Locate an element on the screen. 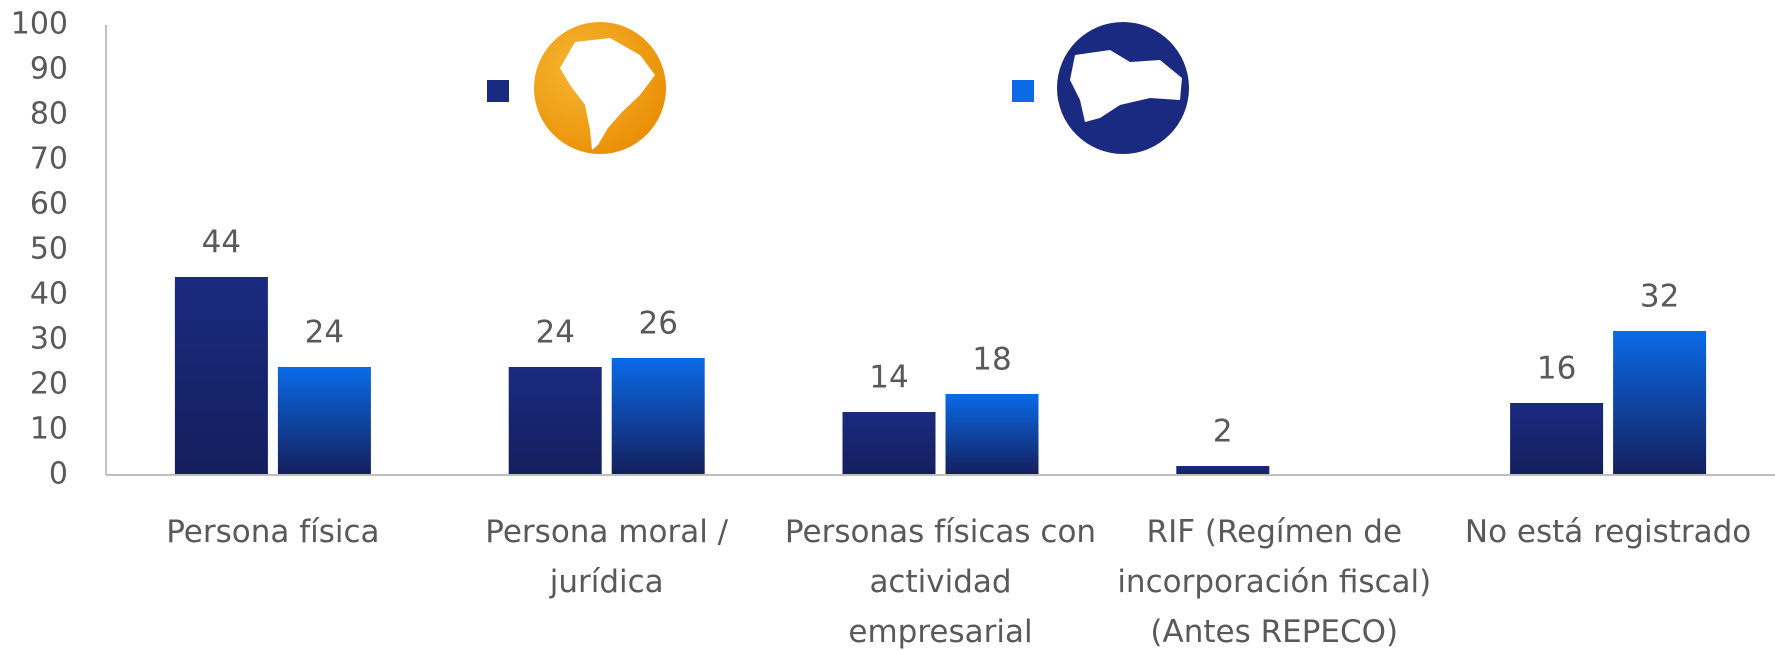 The height and width of the screenshot is (650, 1775). data-label: 18 is located at coordinates (991, 360).